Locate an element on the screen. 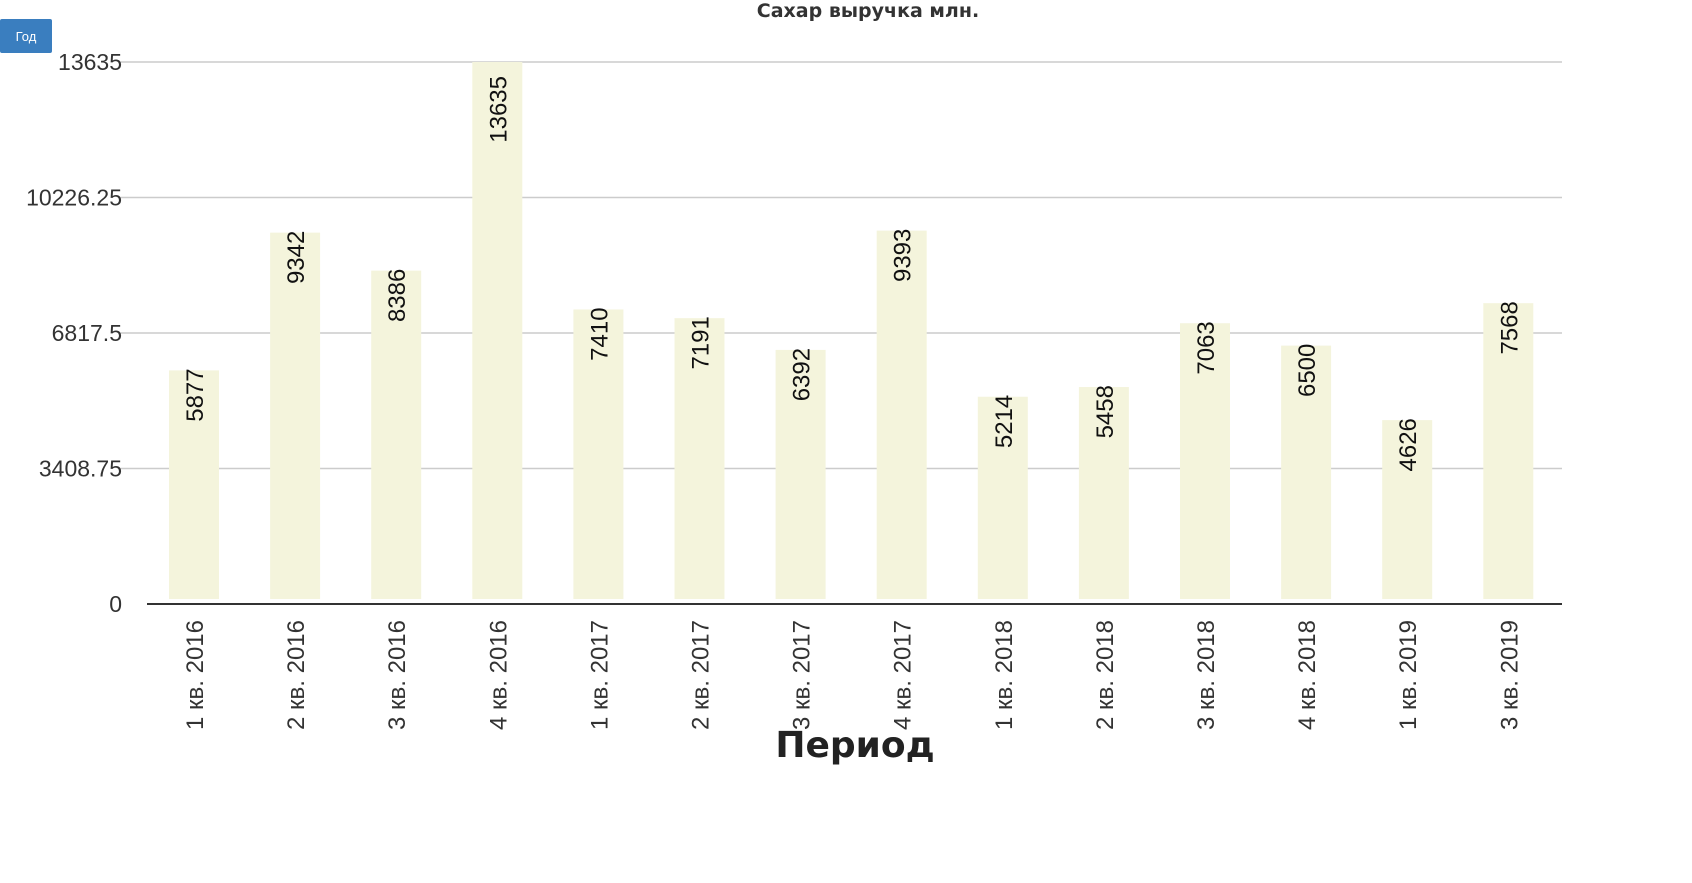 This screenshot has height=883, width=1692. y-axis-tick-labels: 0 3408.75 6817.5 10226.25 13635 is located at coordinates (74, 333).